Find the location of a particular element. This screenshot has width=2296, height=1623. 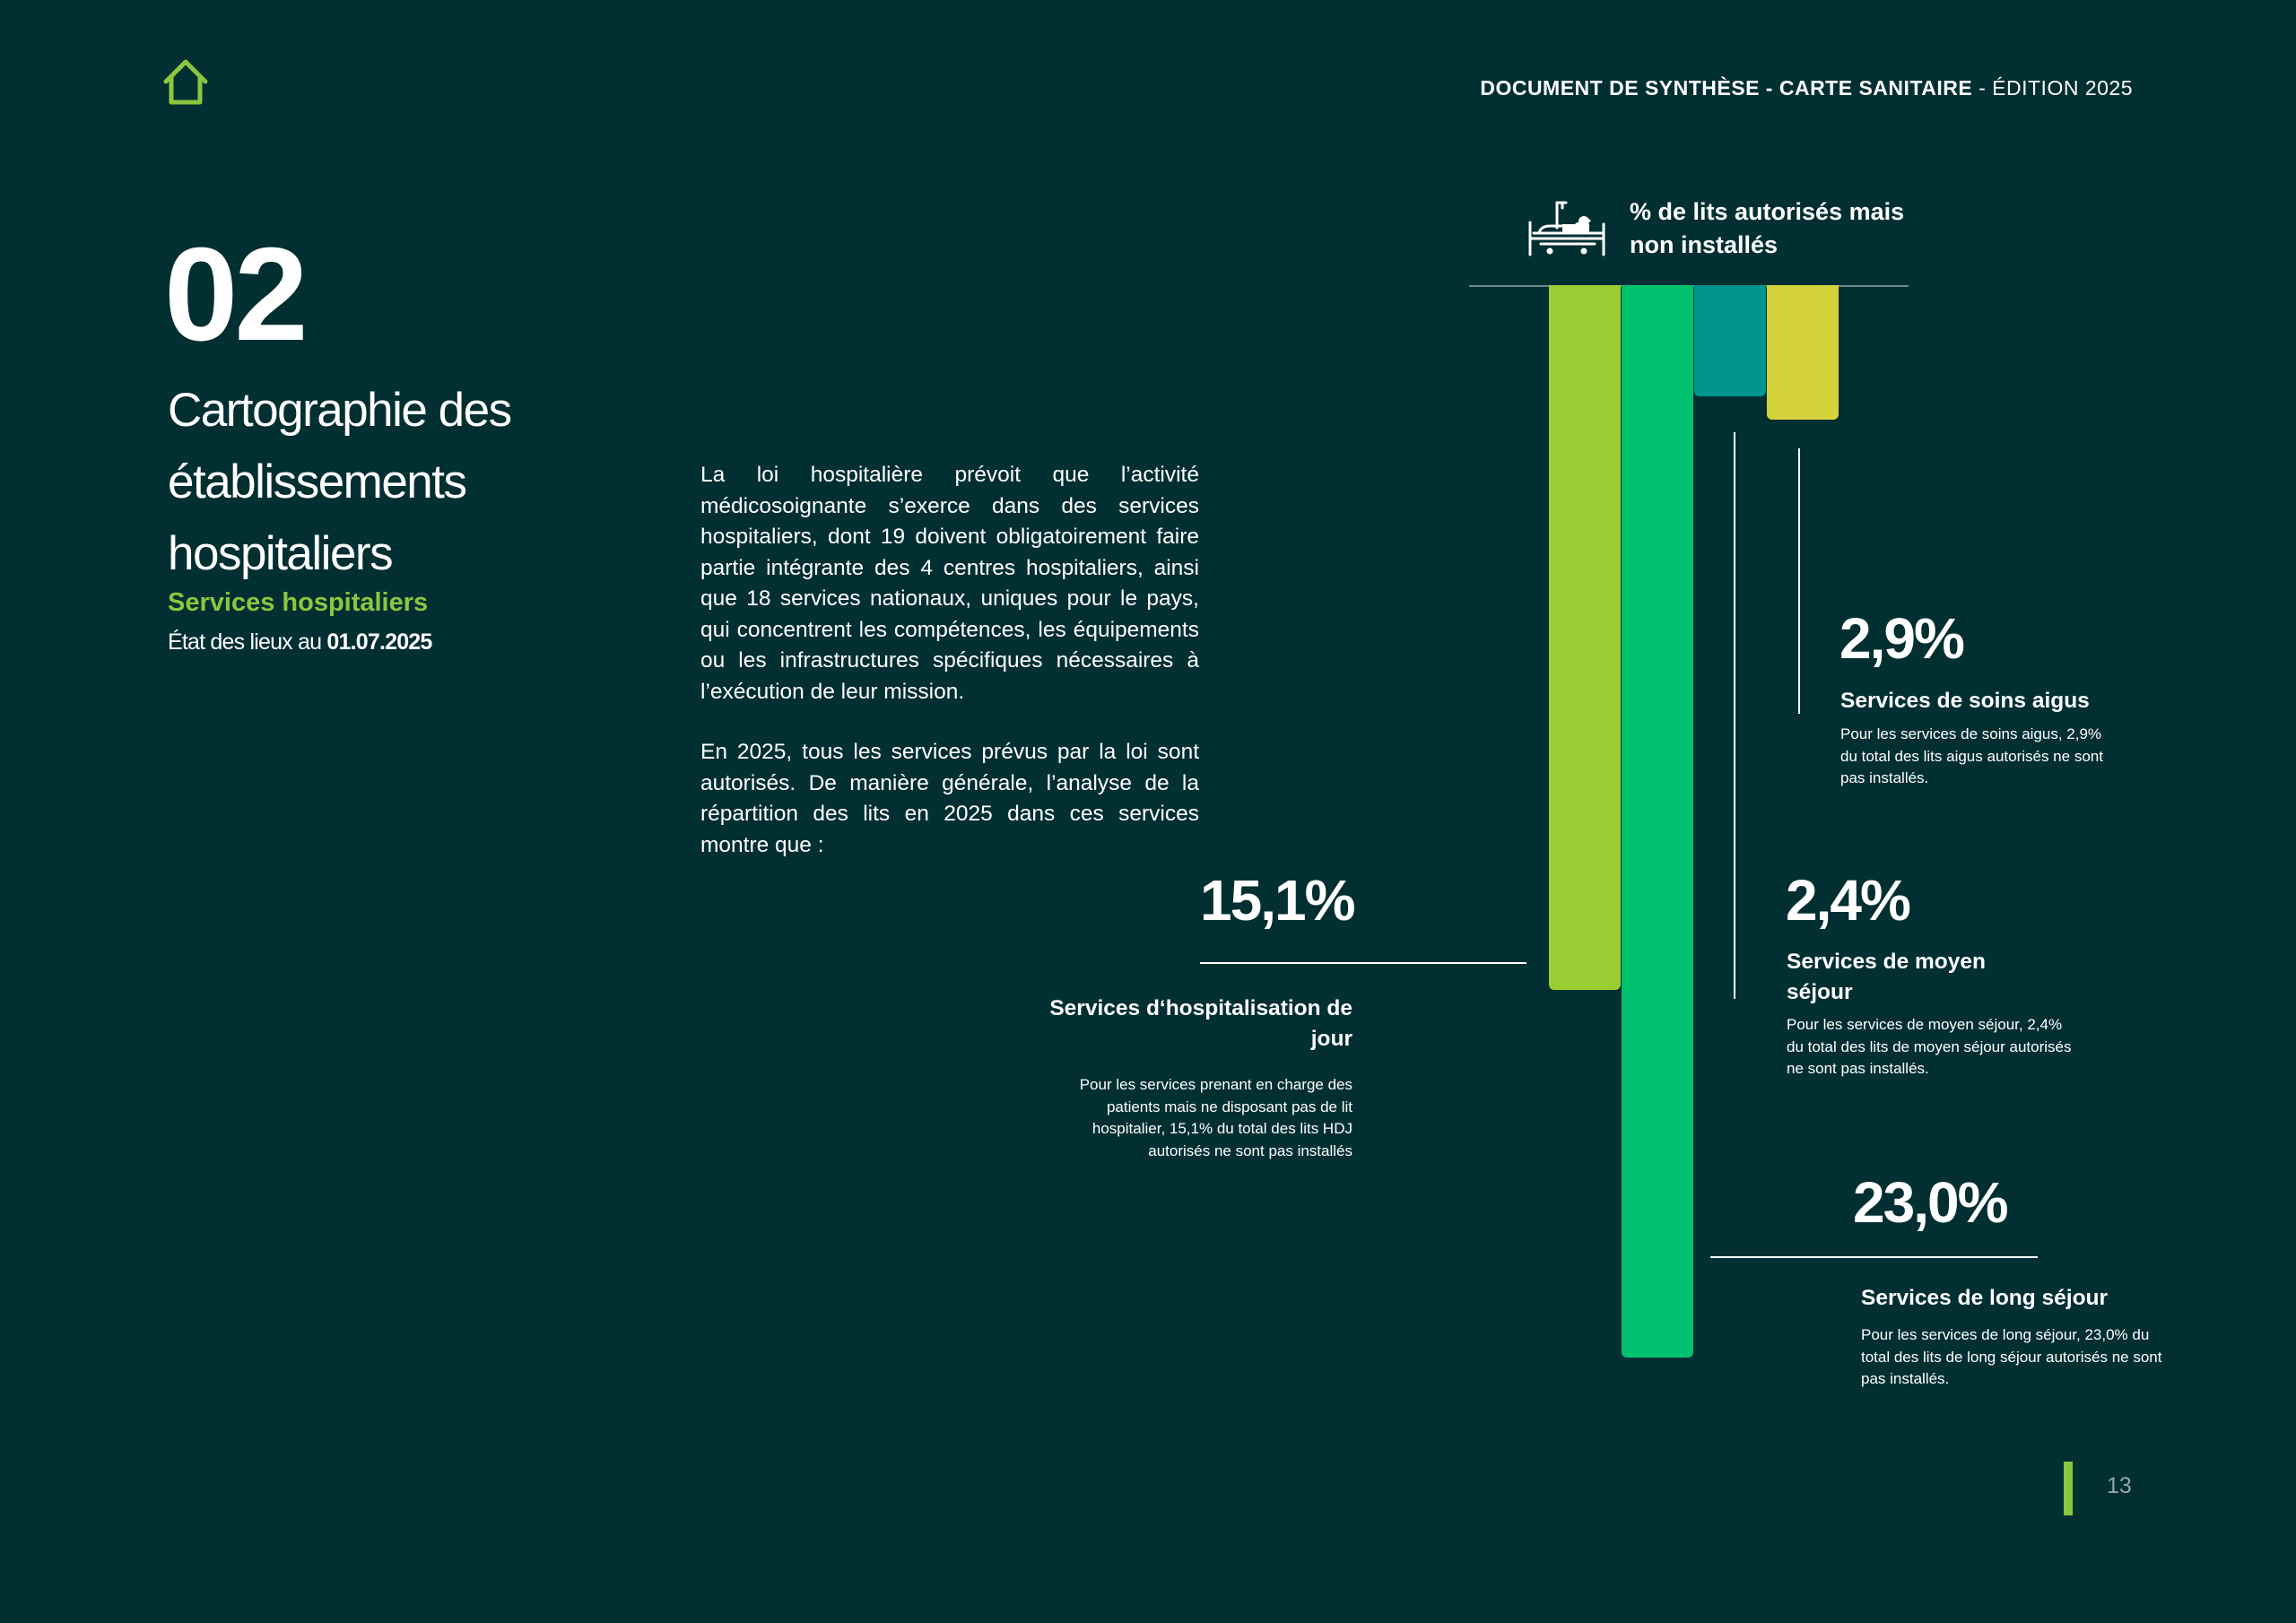

value-long-sejour: 23,0% is located at coordinates (1930, 1202).